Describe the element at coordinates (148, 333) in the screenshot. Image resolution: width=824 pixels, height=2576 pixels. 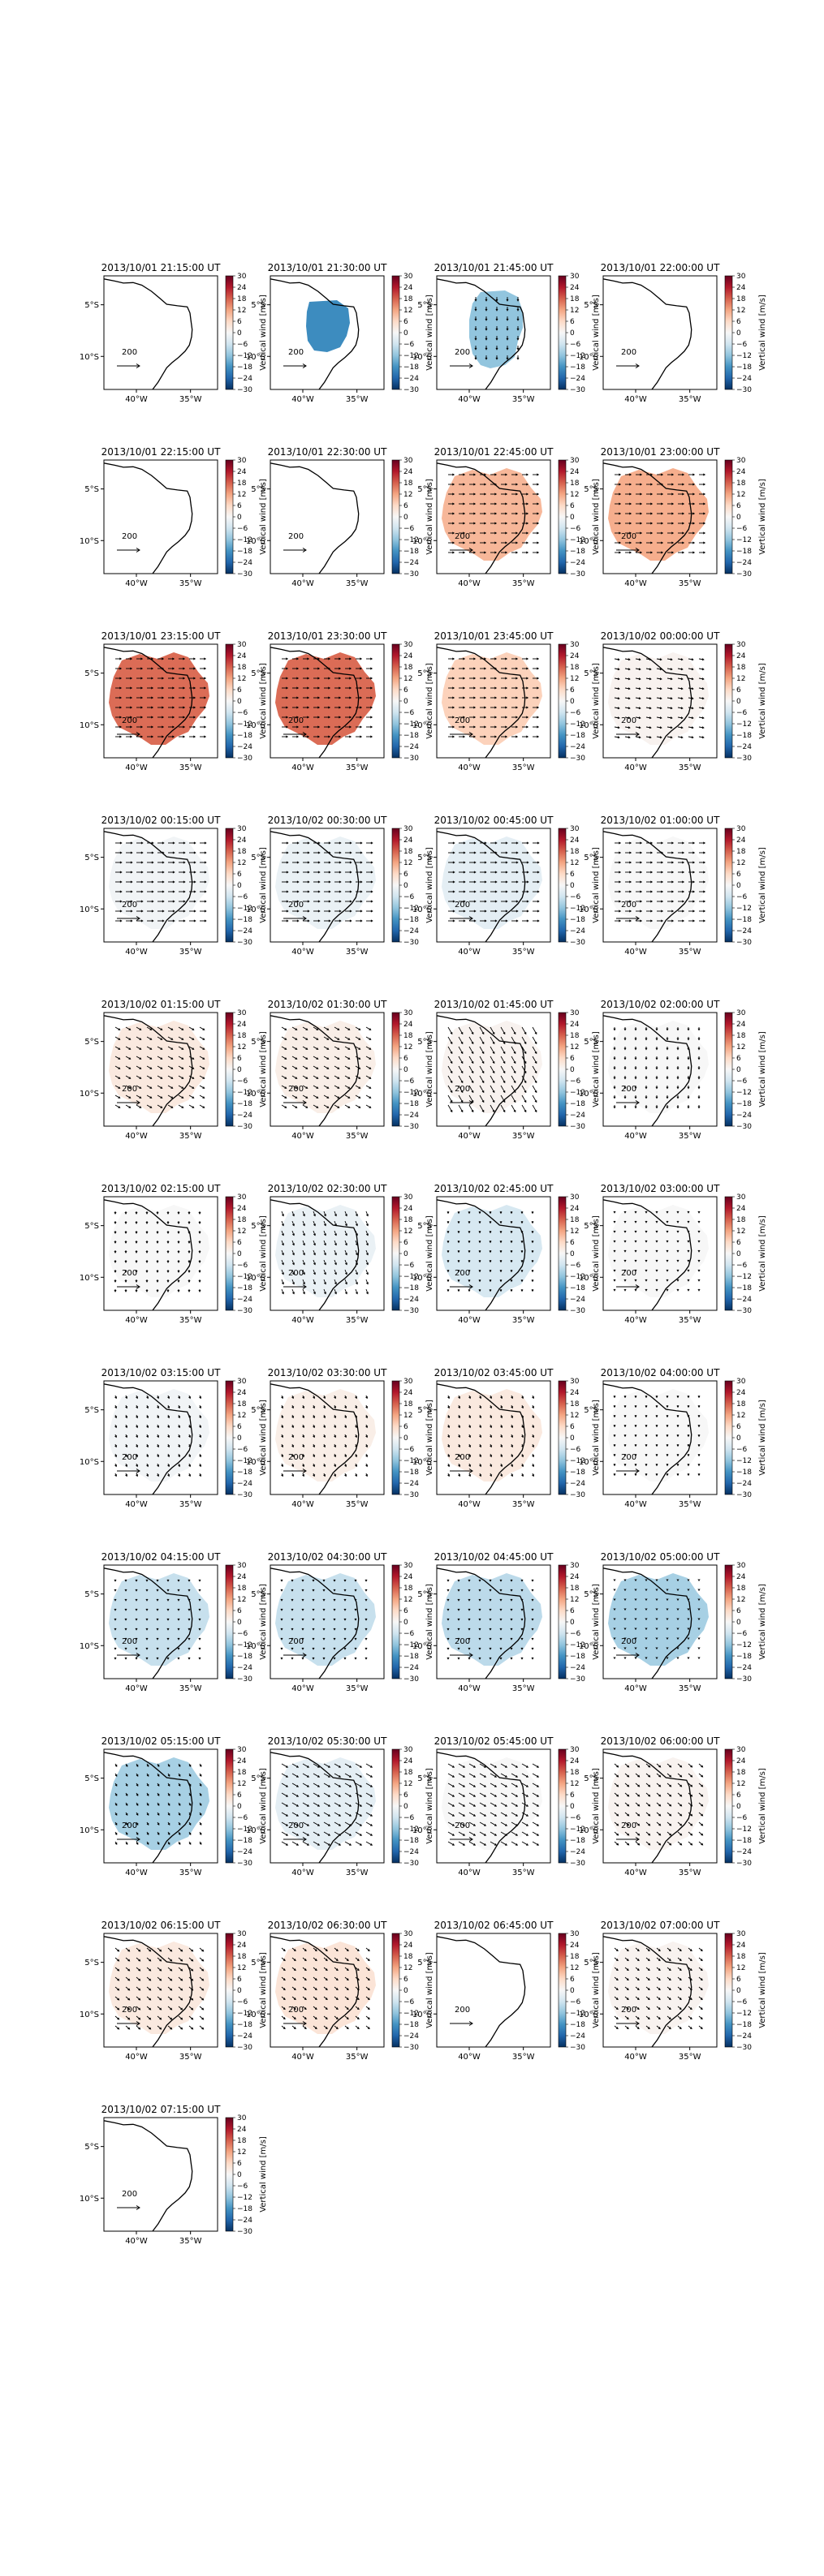
I see `coastline` at that location.